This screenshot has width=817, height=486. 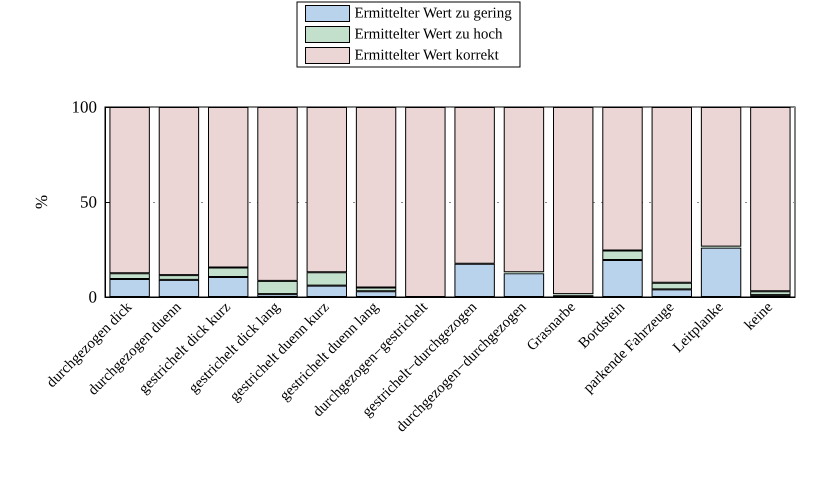 What do you see at coordinates (84, 107) in the screenshot?
I see `y-tick-label: 100` at bounding box center [84, 107].